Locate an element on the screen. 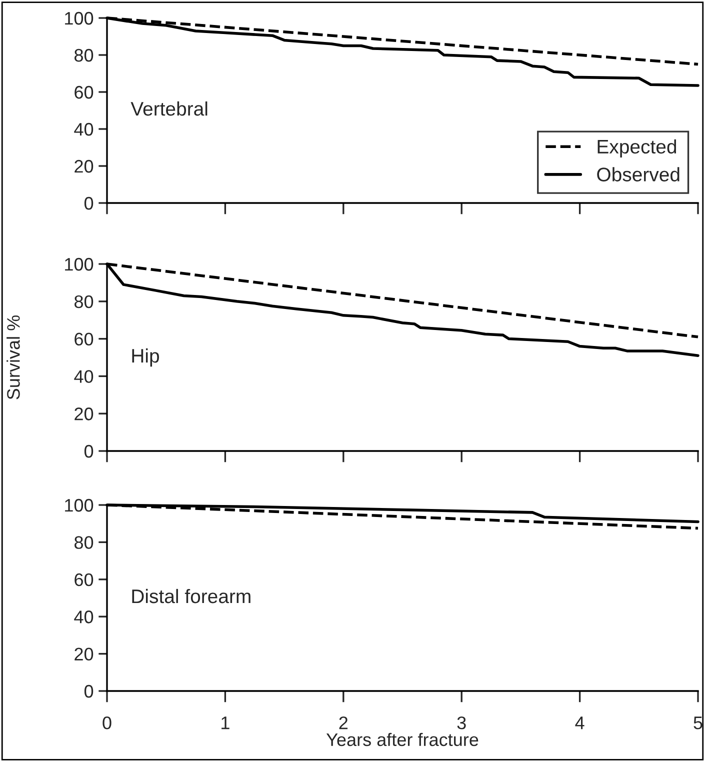  legend-label: Observed is located at coordinates (638, 174).